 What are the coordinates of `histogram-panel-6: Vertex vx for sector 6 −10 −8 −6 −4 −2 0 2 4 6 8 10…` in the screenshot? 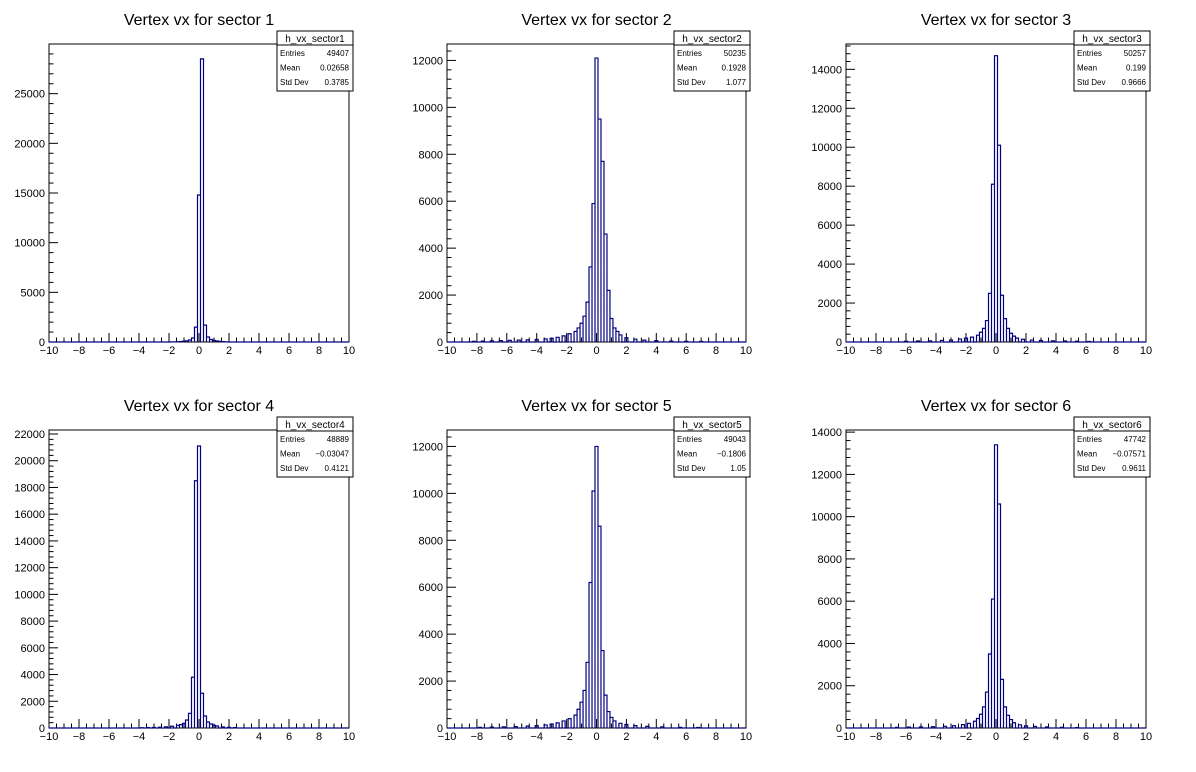 It's located at (981, 570).